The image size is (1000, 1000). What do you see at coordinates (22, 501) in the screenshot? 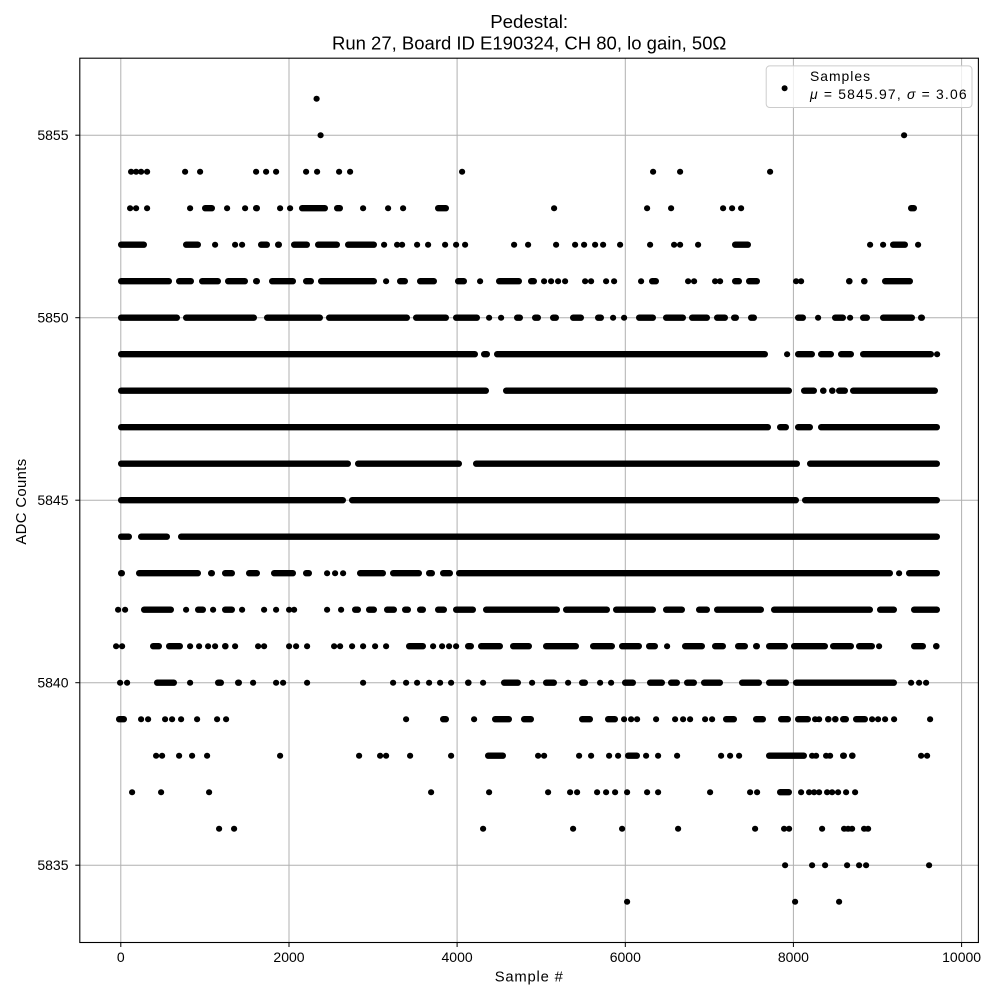
I see `svg-text: ADC Counts` at bounding box center [22, 501].